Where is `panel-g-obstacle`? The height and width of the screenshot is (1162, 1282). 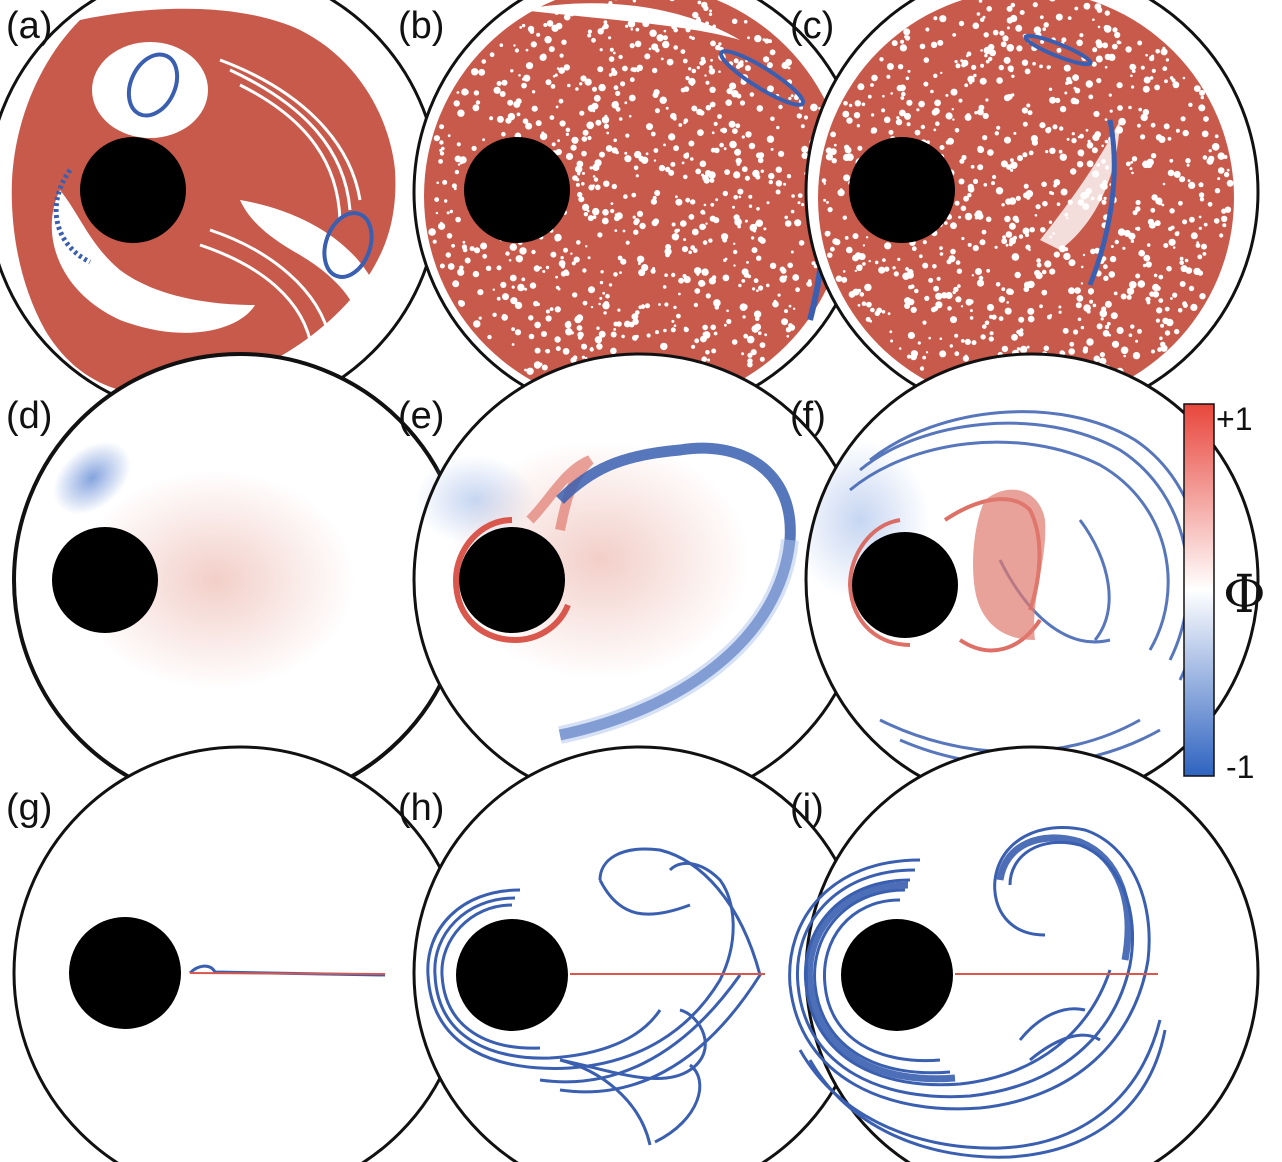
panel-g-obstacle is located at coordinates (125, 973).